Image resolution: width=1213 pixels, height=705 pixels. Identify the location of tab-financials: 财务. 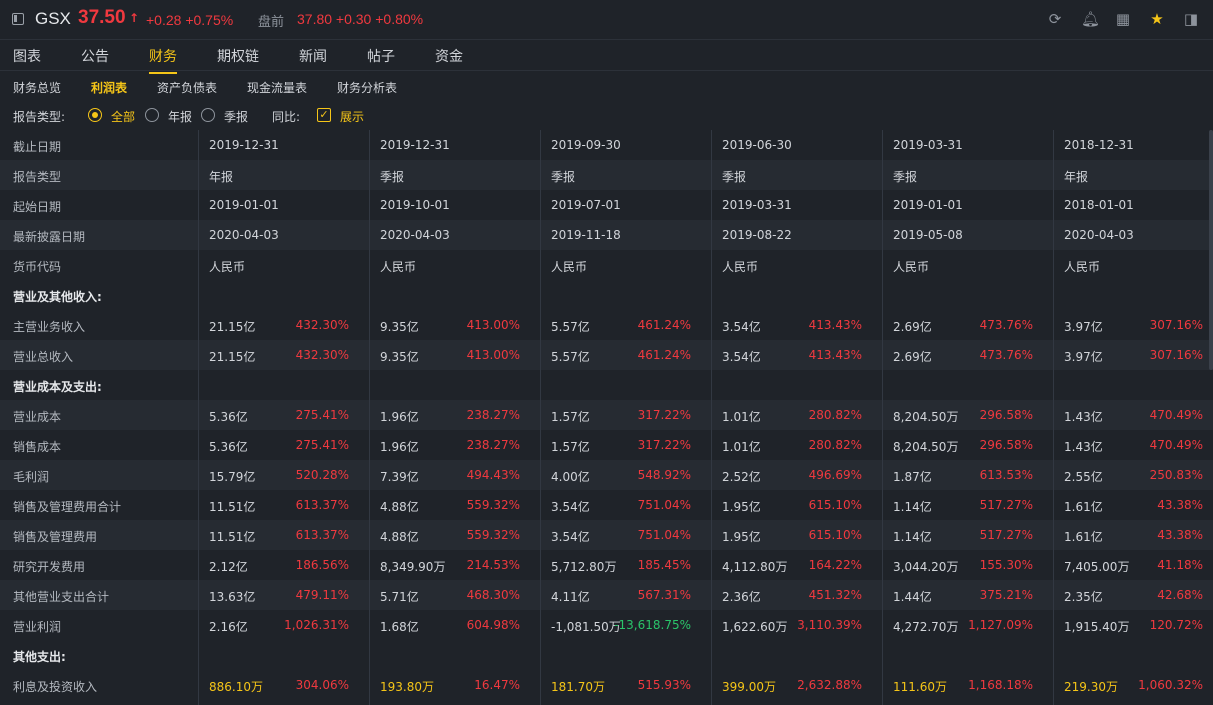
(163, 60).